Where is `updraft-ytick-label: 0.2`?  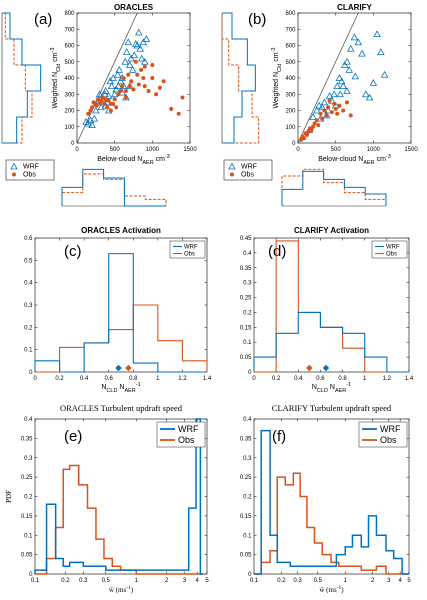 updraft-ytick-label: 0.2 is located at coordinates (28, 498).